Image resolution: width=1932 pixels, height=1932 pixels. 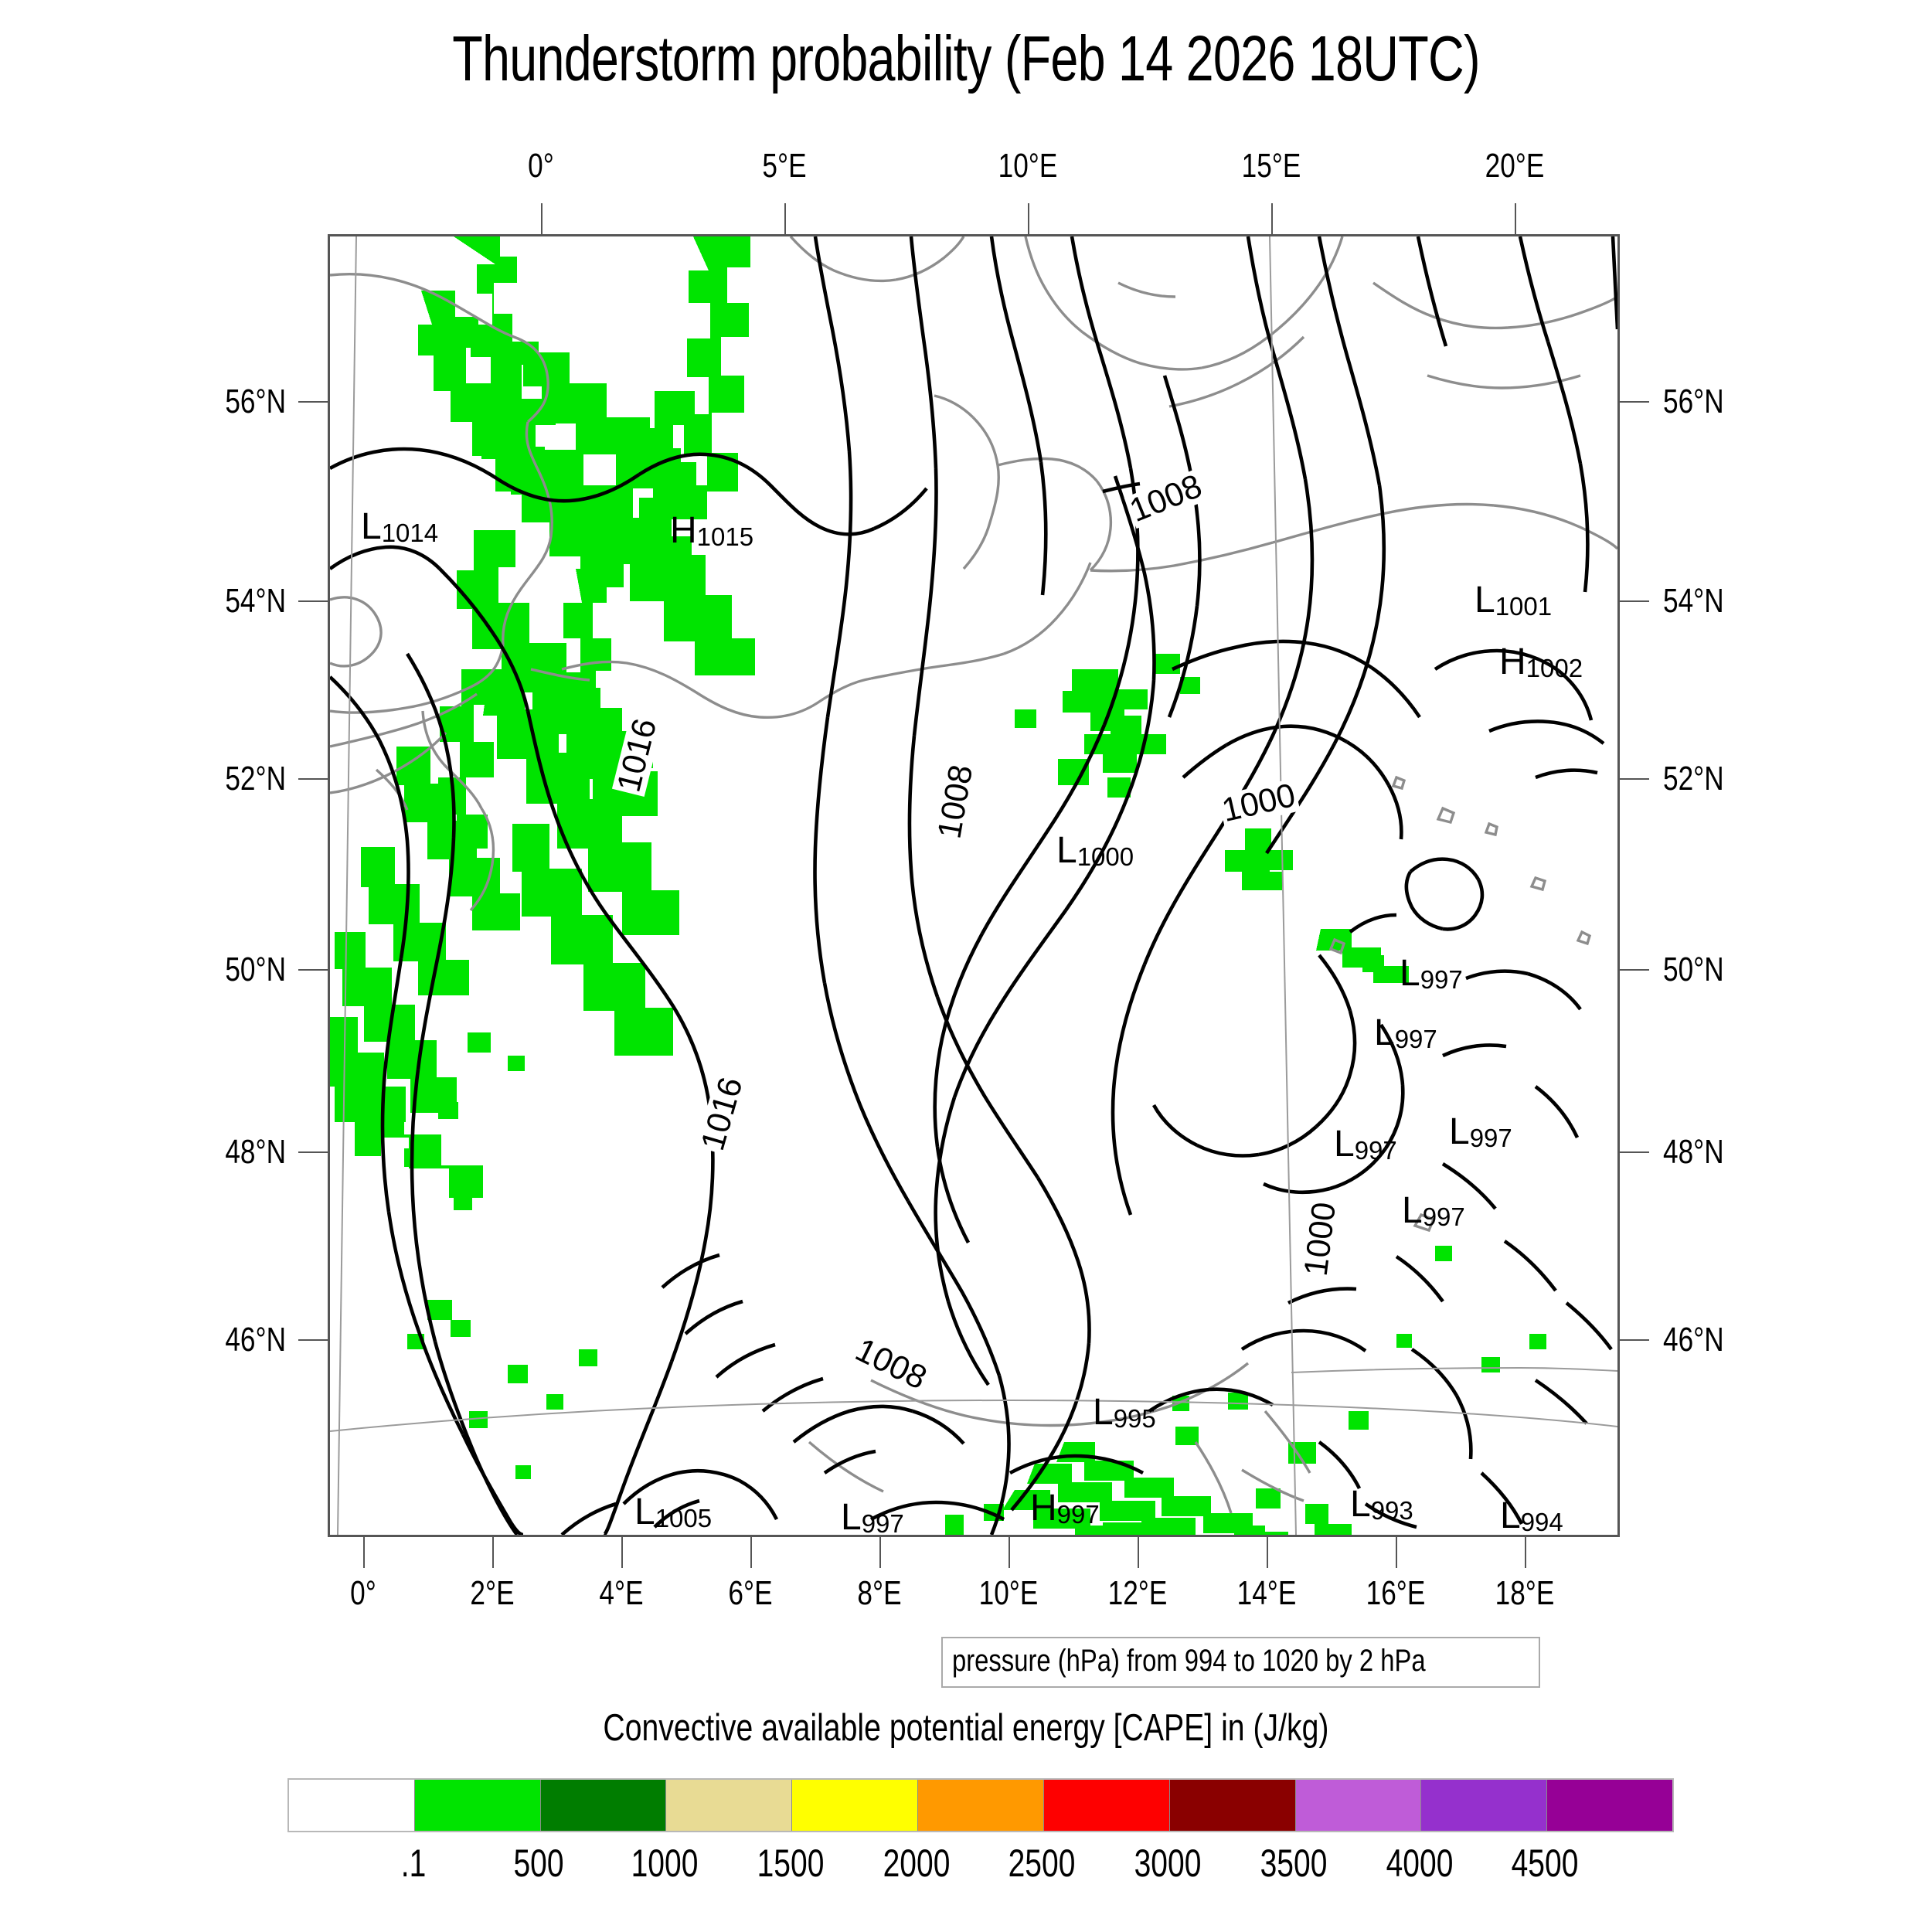 What do you see at coordinates (1125, 1413) in the screenshot?
I see `pressure-center-L: L995` at bounding box center [1125, 1413].